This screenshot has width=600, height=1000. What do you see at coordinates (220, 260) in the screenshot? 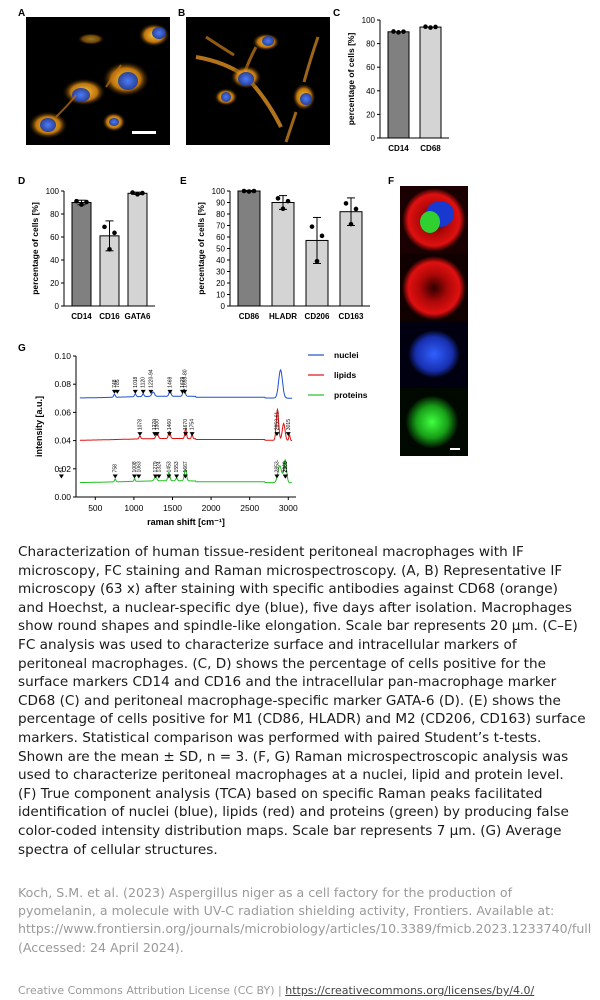
I see `chart-e-y-tick-label: 40` at bounding box center [220, 260].